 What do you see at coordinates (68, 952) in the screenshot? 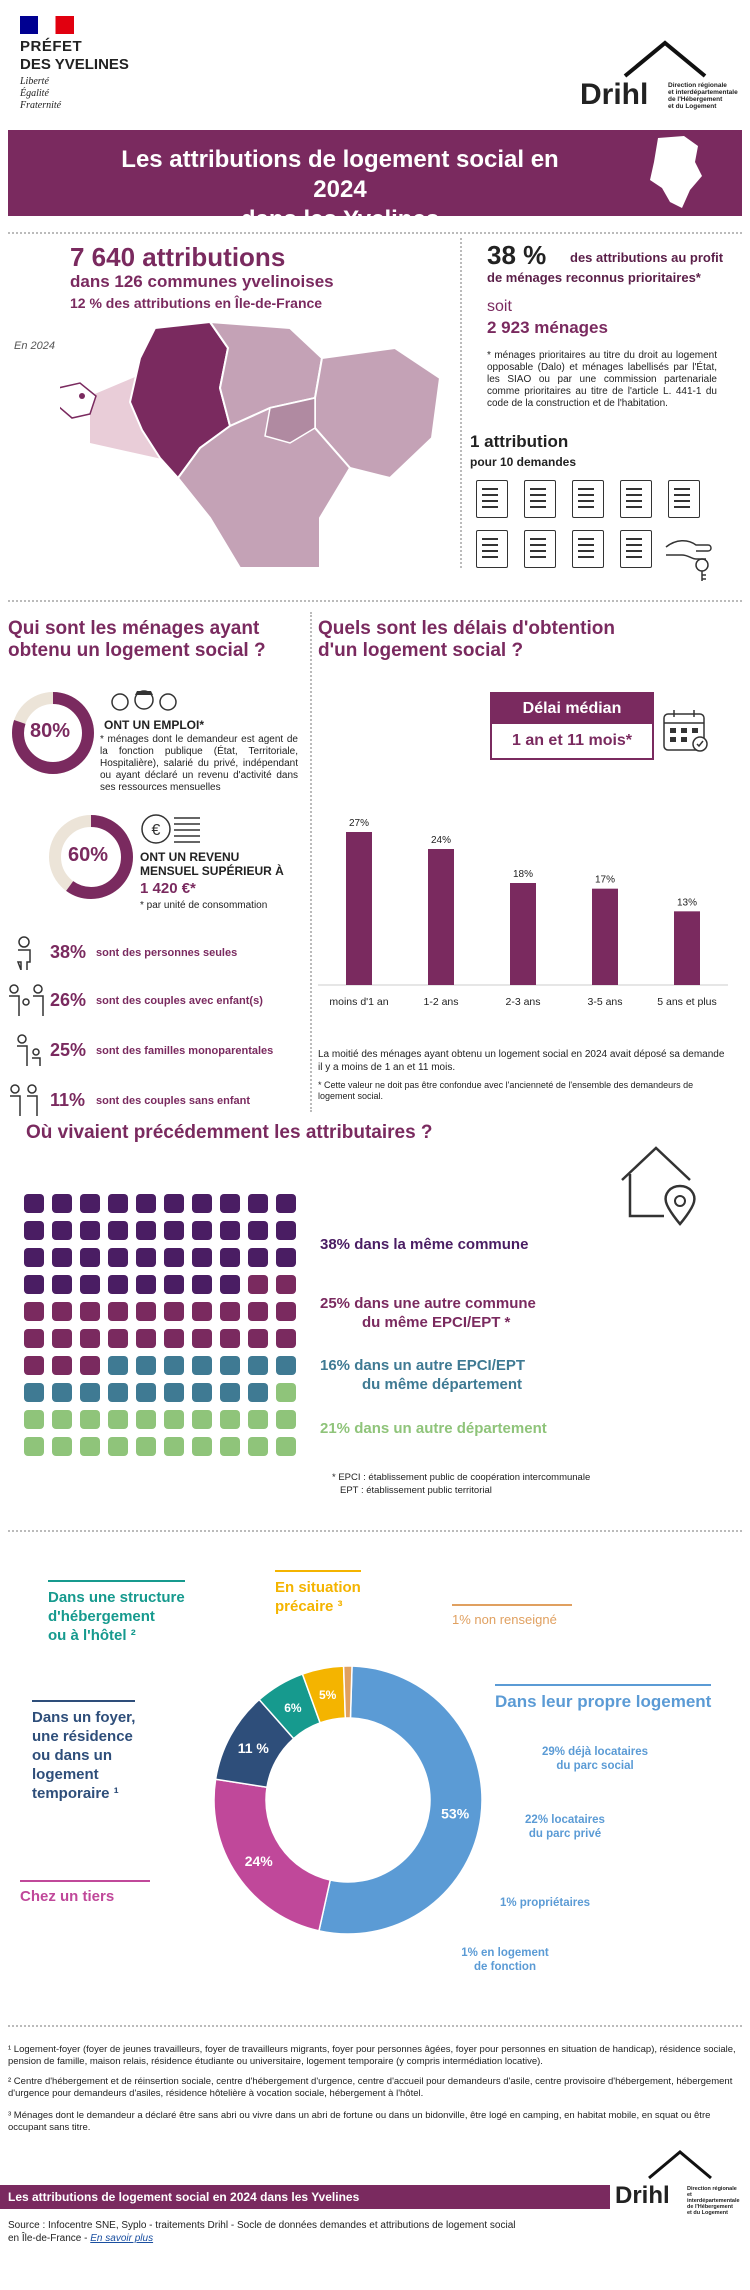
I see `composition-pct: 38%` at bounding box center [68, 952].